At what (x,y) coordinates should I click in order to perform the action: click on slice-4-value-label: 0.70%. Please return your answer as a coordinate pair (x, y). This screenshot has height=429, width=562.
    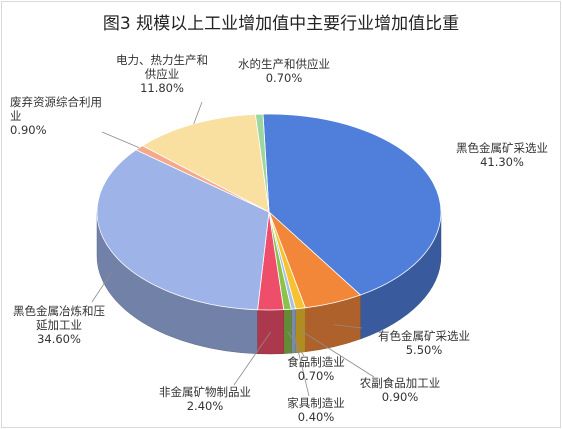
    Looking at the image, I should click on (316, 376).